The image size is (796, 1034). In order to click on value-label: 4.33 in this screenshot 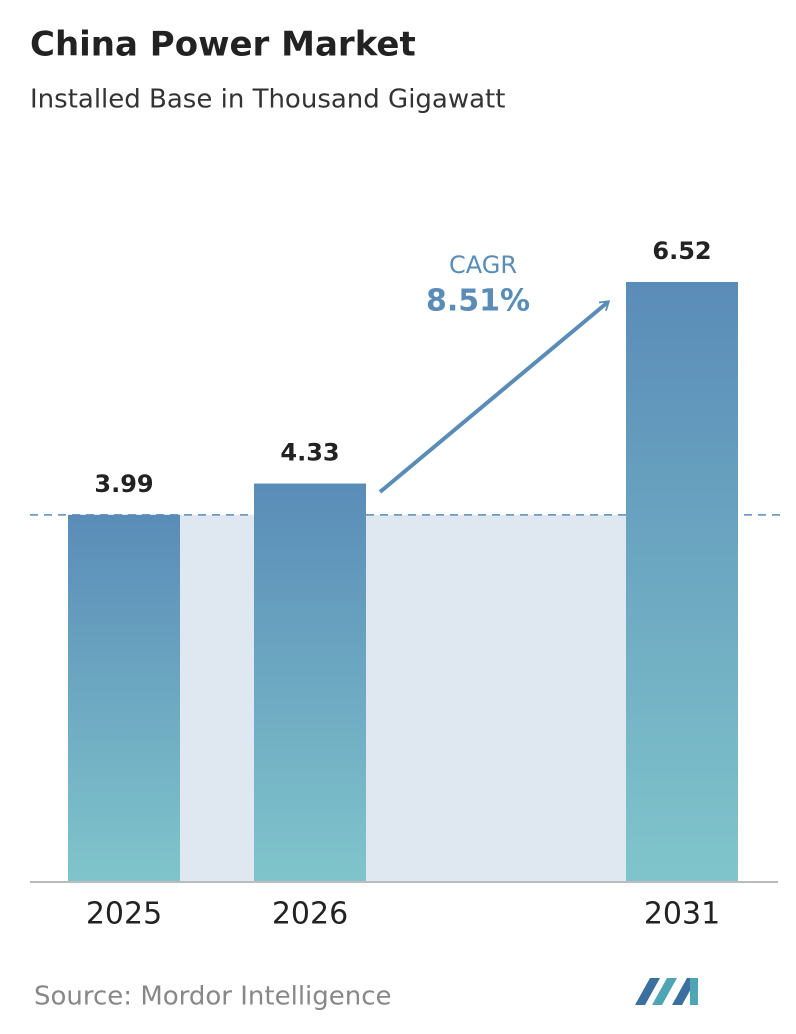, I will do `click(309, 453)`.